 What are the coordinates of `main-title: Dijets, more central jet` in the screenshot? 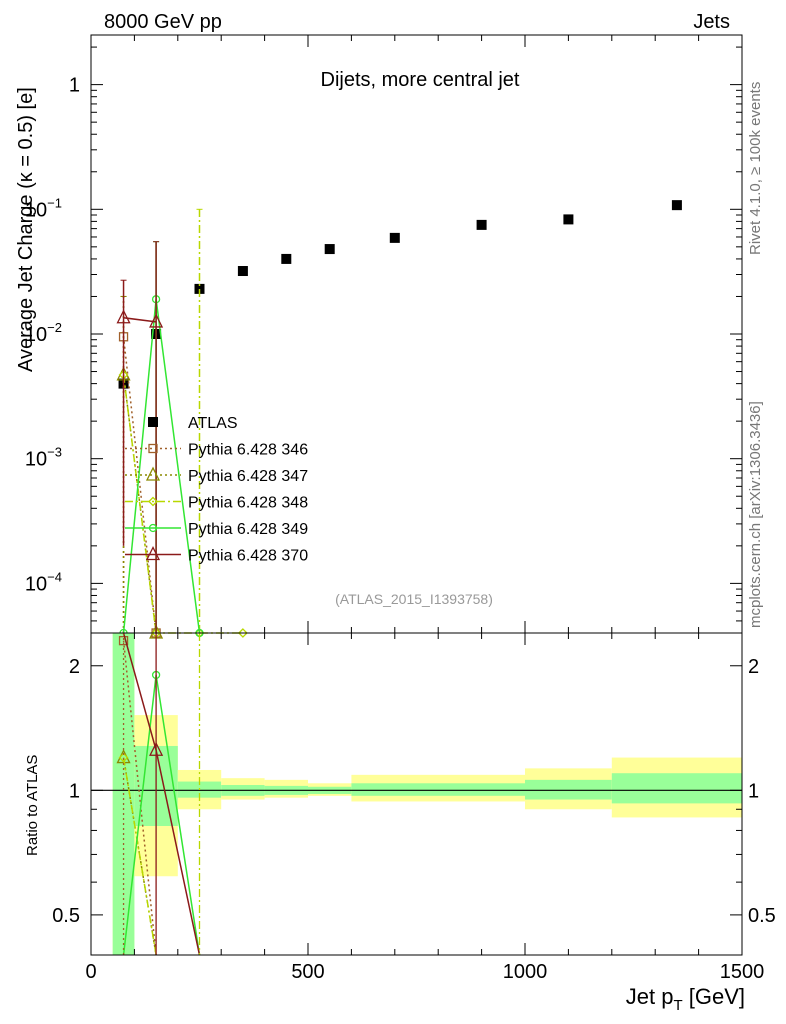 It's located at (420, 80).